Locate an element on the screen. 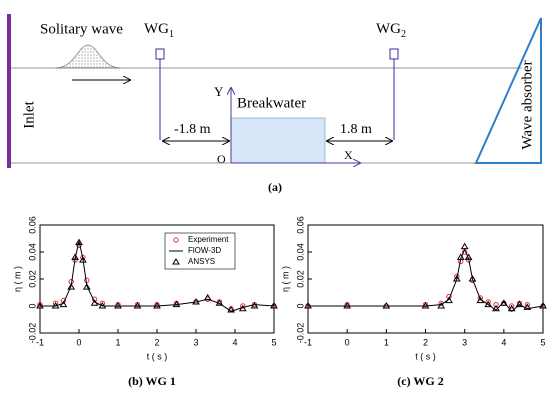  label: Wave absorber is located at coordinates (527, 104).